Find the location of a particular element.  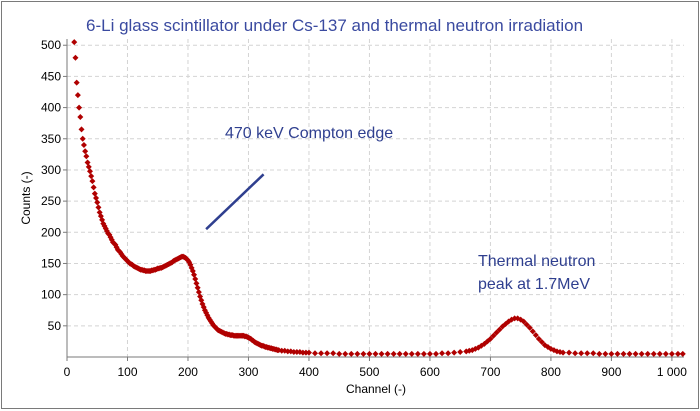

x-tick-label: 200 is located at coordinates (188, 372).